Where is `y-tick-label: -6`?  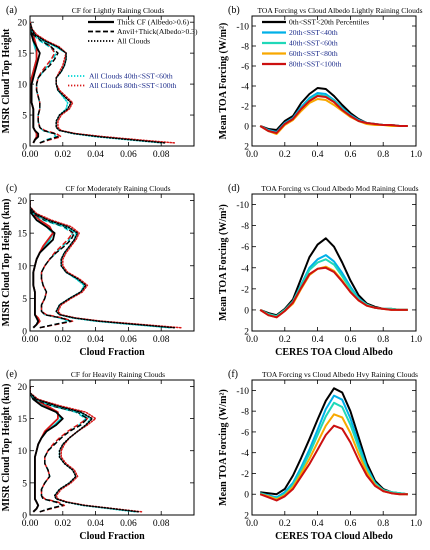
y-tick-label: -6 is located at coordinates (245, 68).